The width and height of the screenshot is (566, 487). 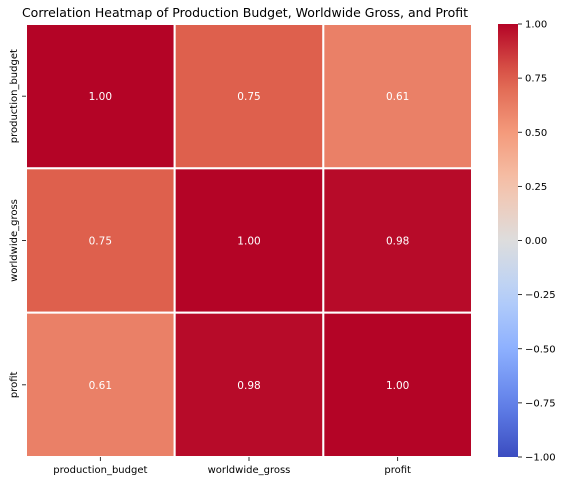 I want to click on x-tick-label: worldwide_gross, so click(x=249, y=470).